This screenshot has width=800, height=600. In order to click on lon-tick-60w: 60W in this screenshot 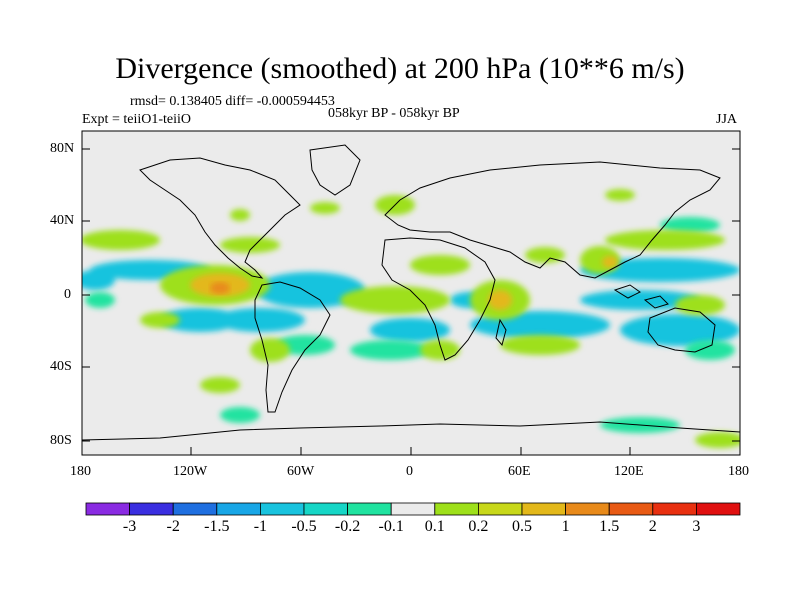, I will do `click(301, 471)`.